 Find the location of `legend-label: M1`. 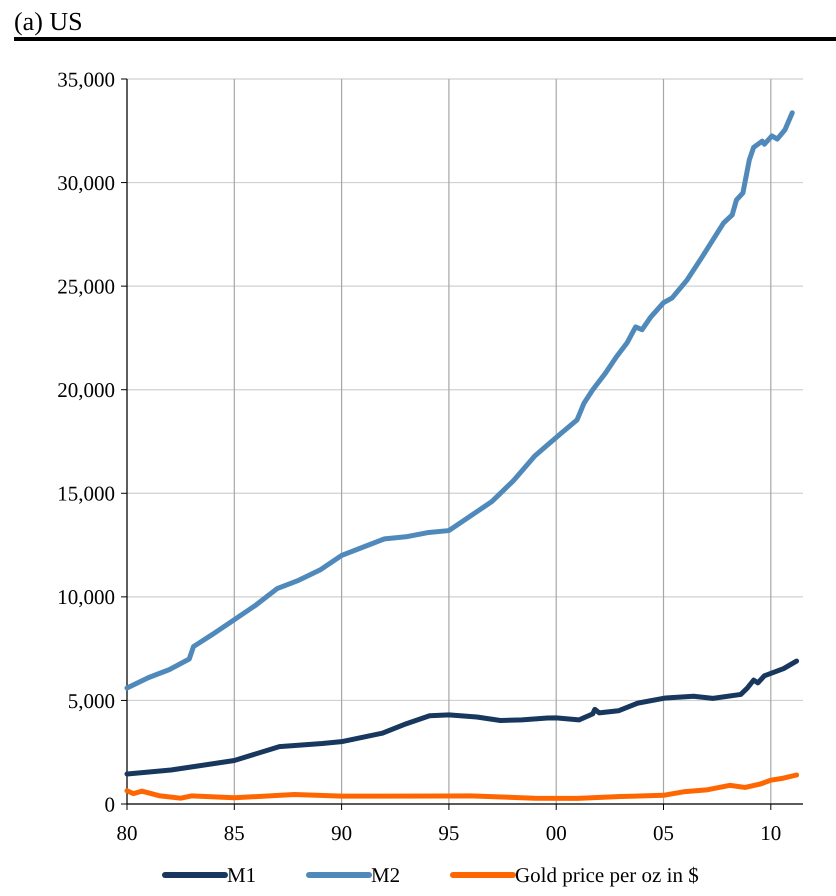

legend-label: M1 is located at coordinates (241, 875).